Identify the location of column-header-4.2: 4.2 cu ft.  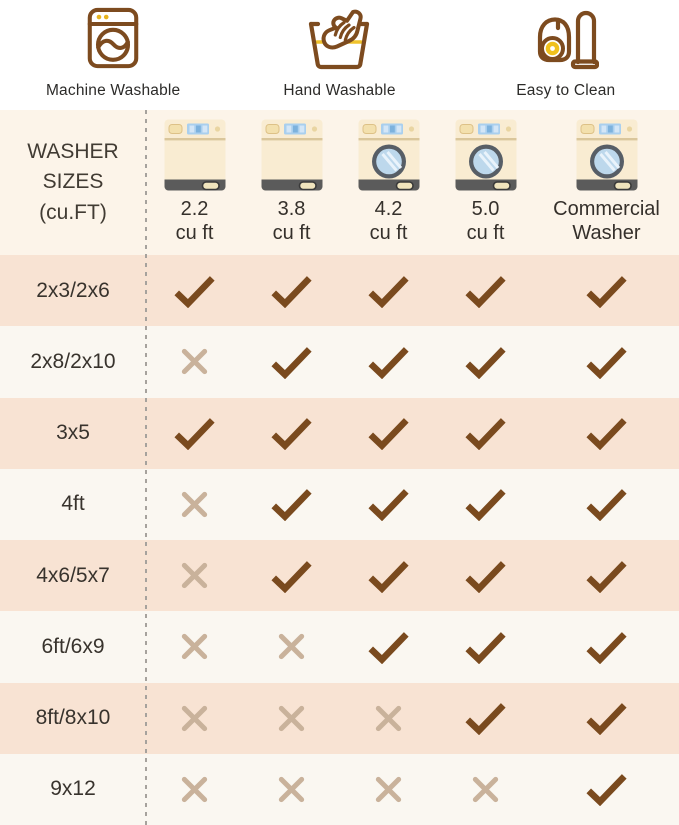
(388, 182).